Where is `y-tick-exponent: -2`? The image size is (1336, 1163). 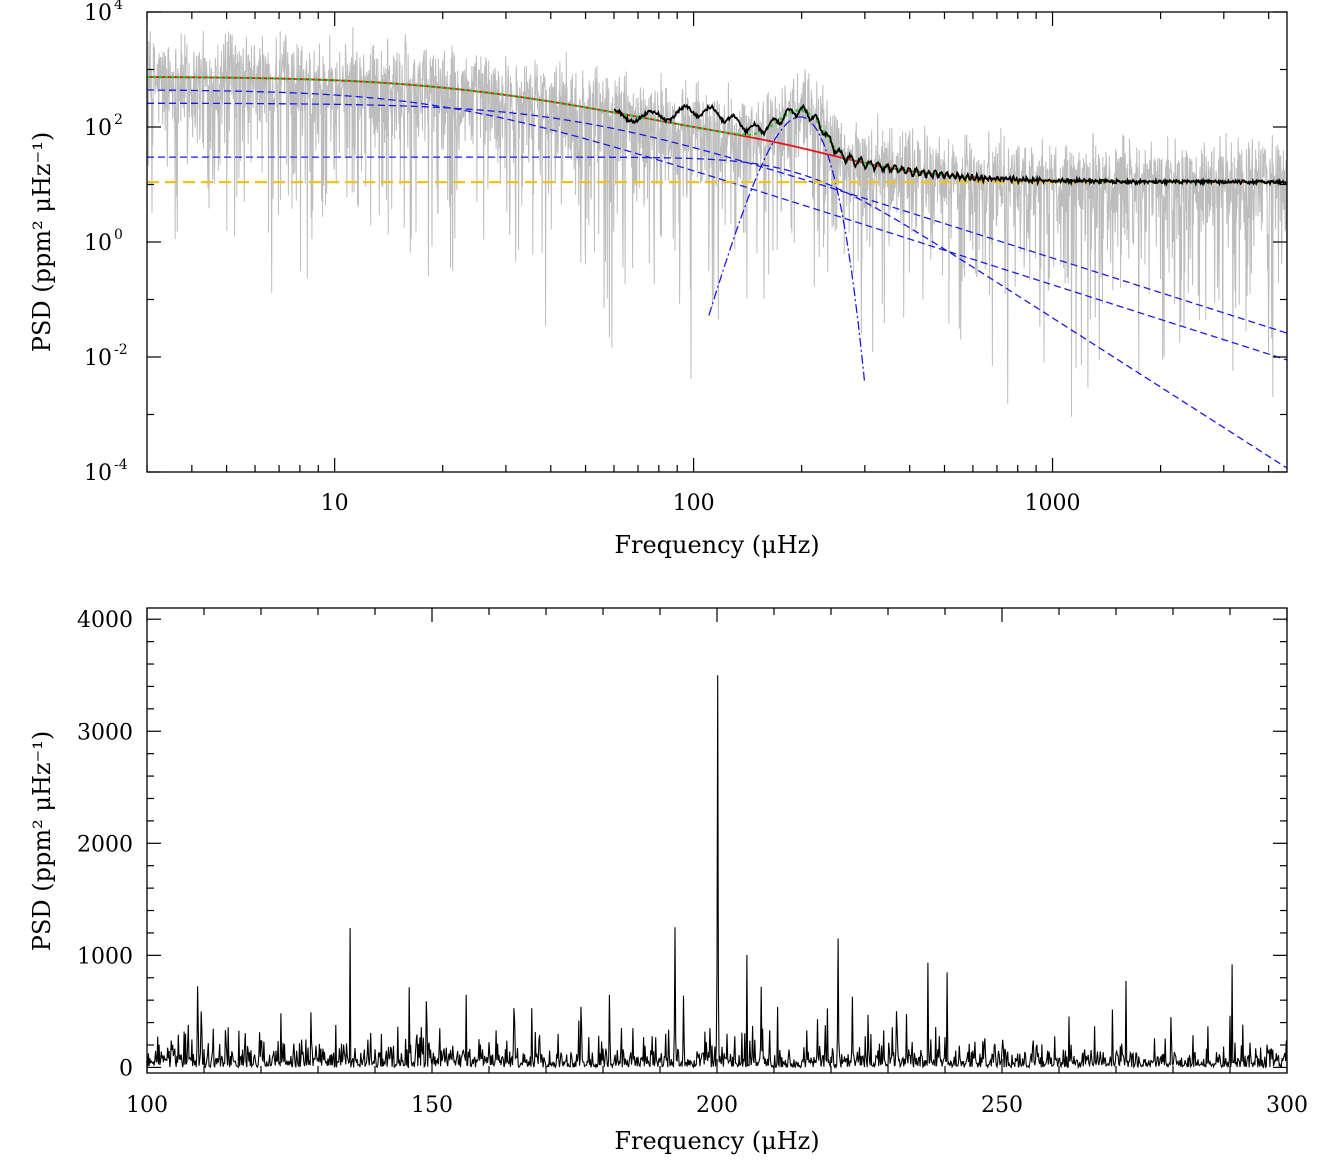 y-tick-exponent: -2 is located at coordinates (121, 350).